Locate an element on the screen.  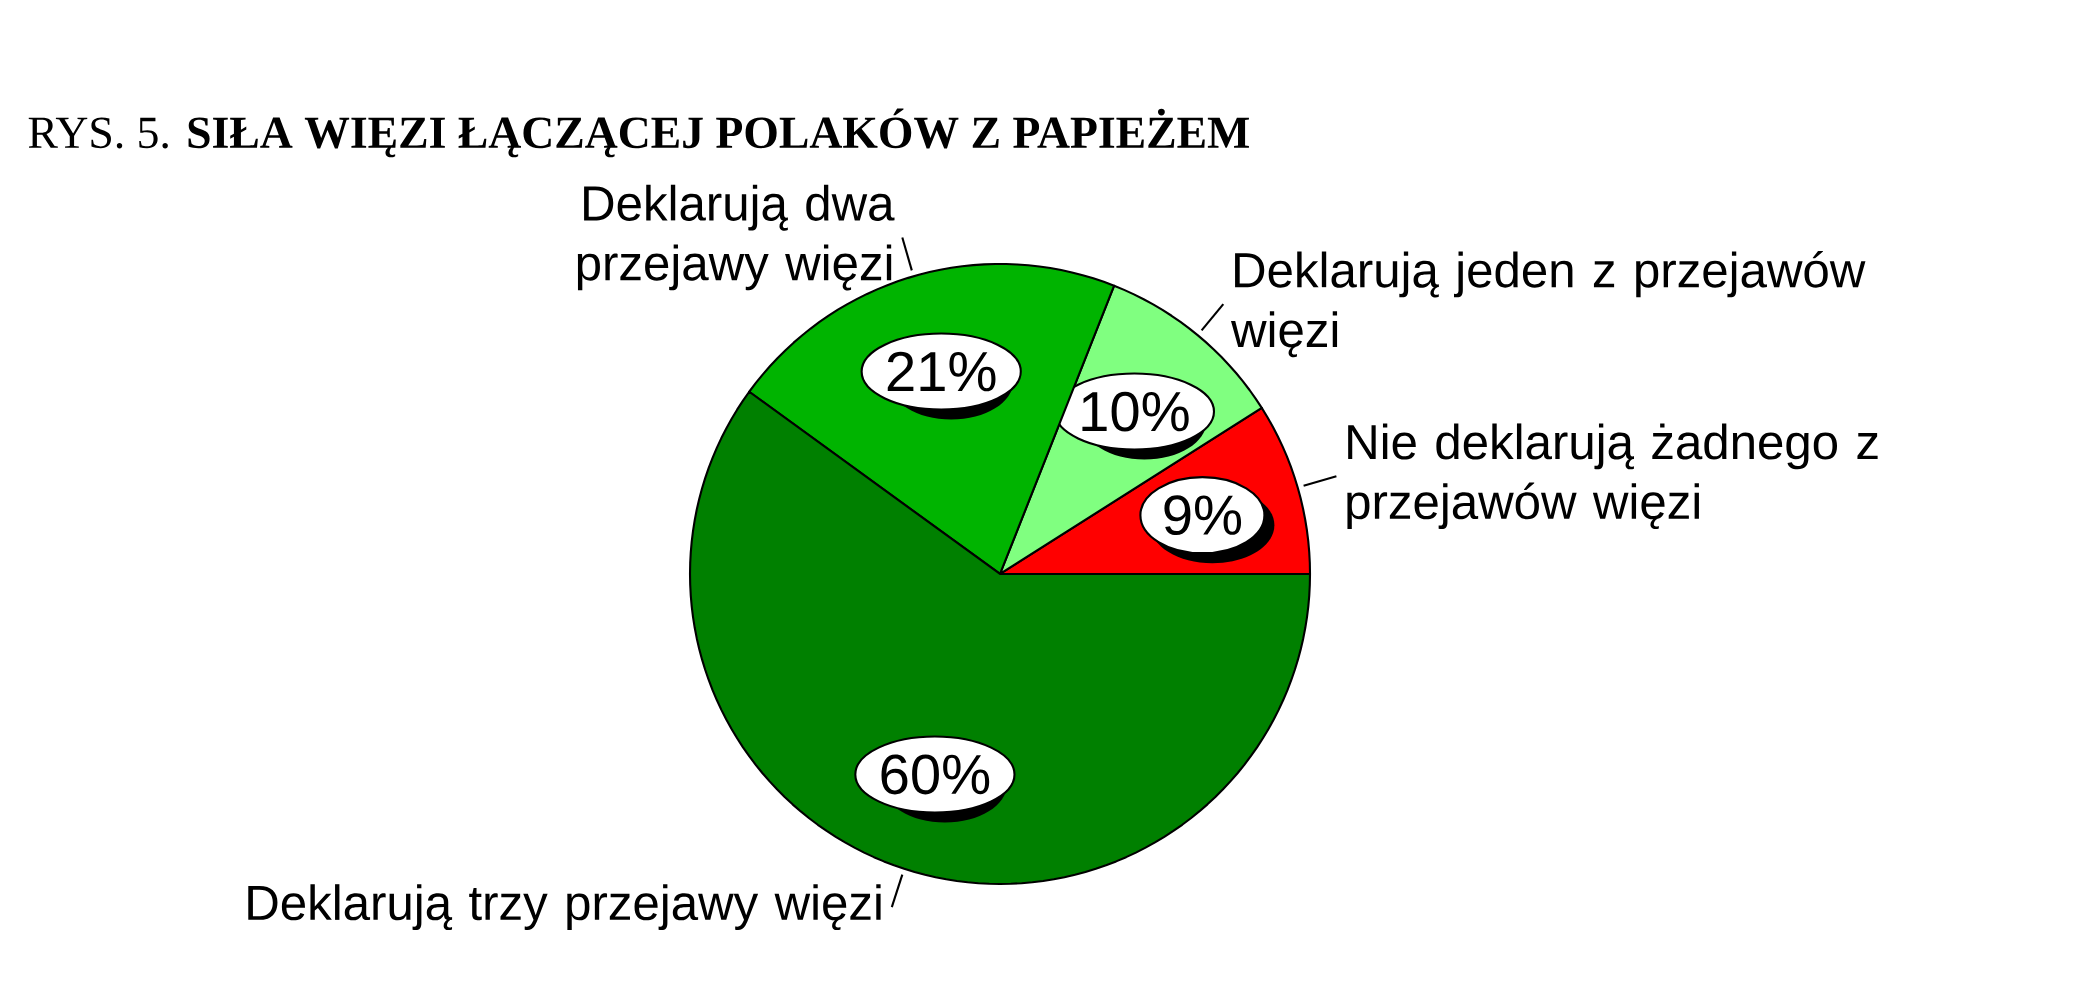
slice-label: Deklarują dwa przejawy więzi is located at coordinates (736, 237).